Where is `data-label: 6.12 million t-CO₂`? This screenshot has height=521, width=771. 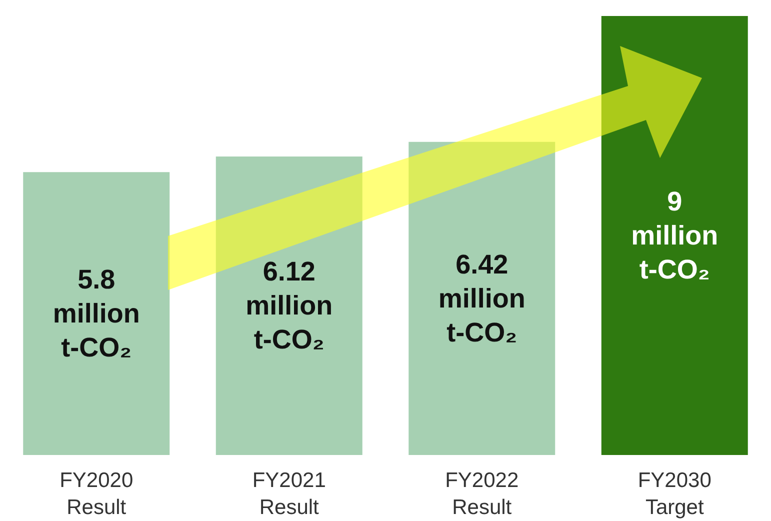
data-label: 6.12 million t-CO₂ is located at coordinates (289, 305).